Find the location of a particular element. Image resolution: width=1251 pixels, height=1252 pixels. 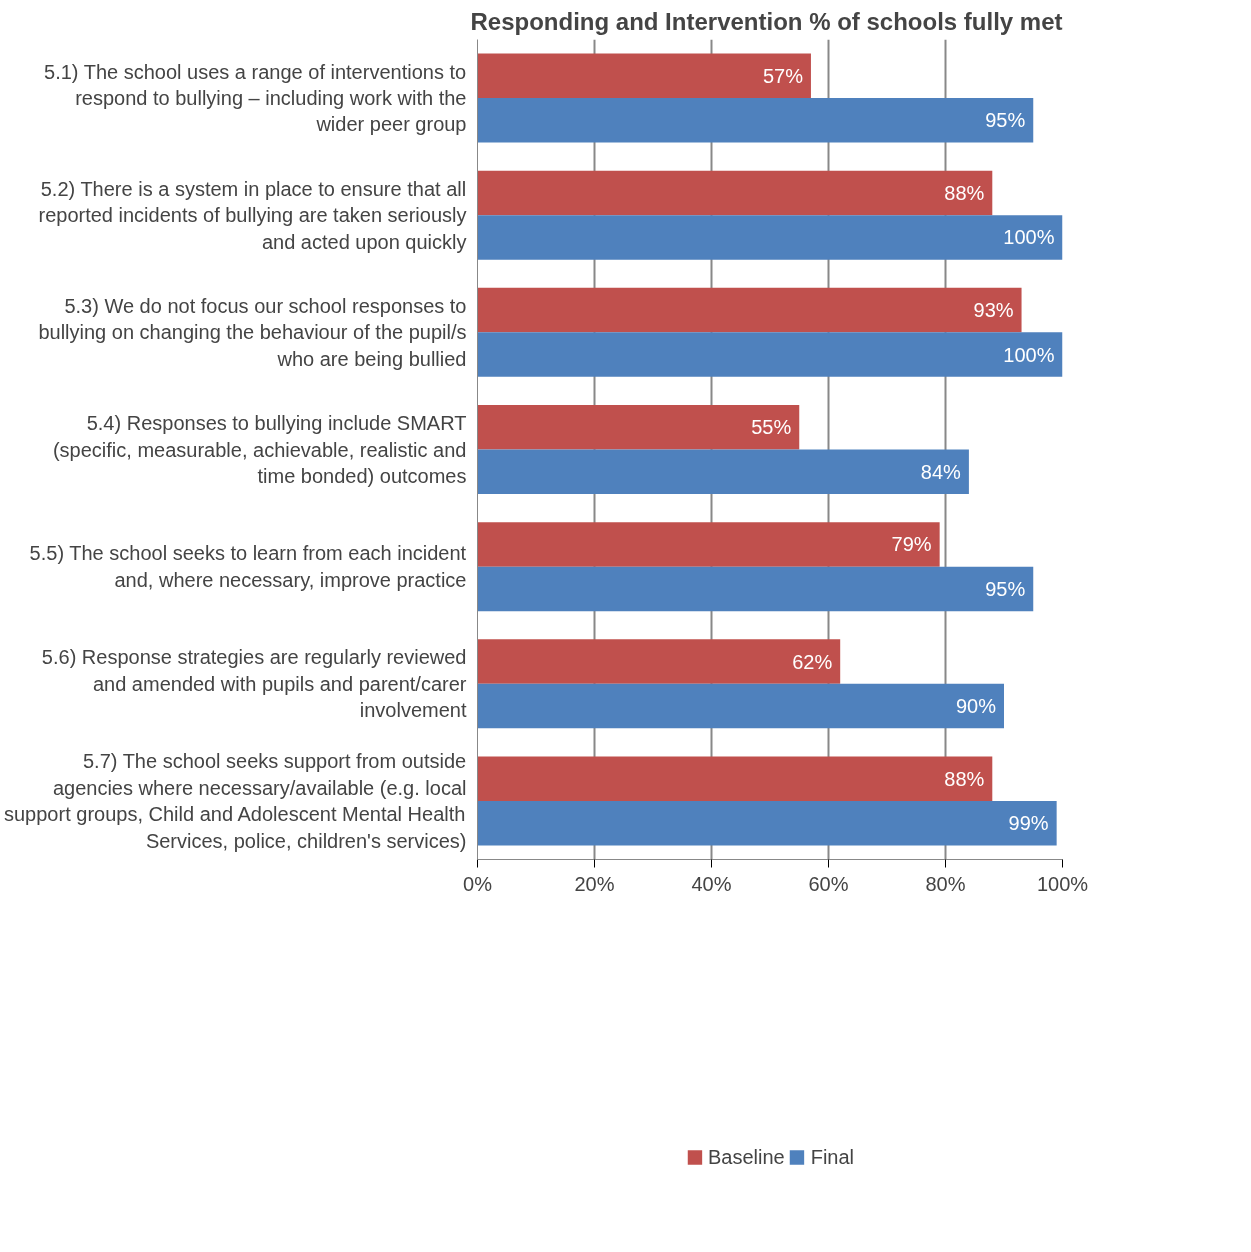

data-label: 57% is located at coordinates (783, 75).